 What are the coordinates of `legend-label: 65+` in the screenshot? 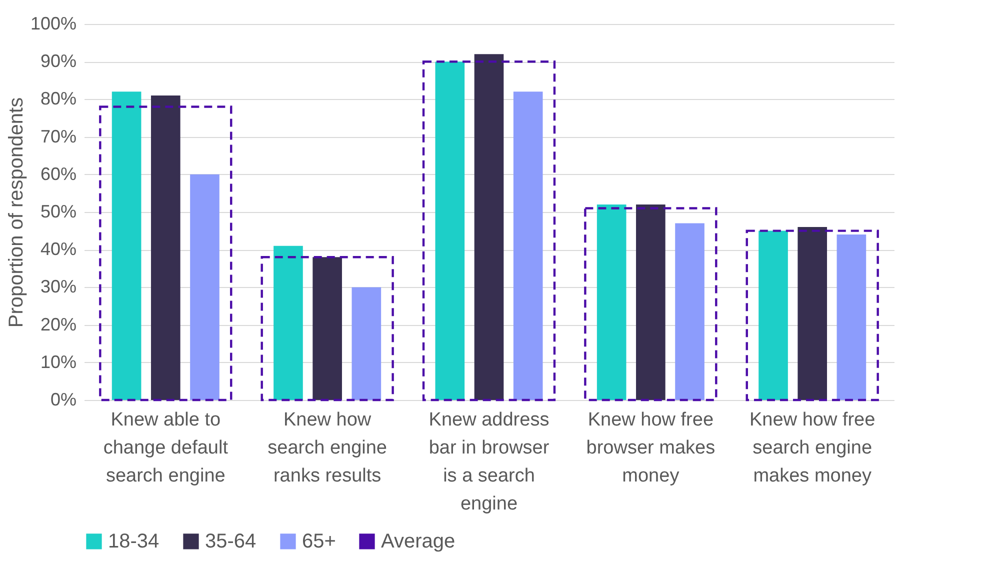 It's located at (319, 541).